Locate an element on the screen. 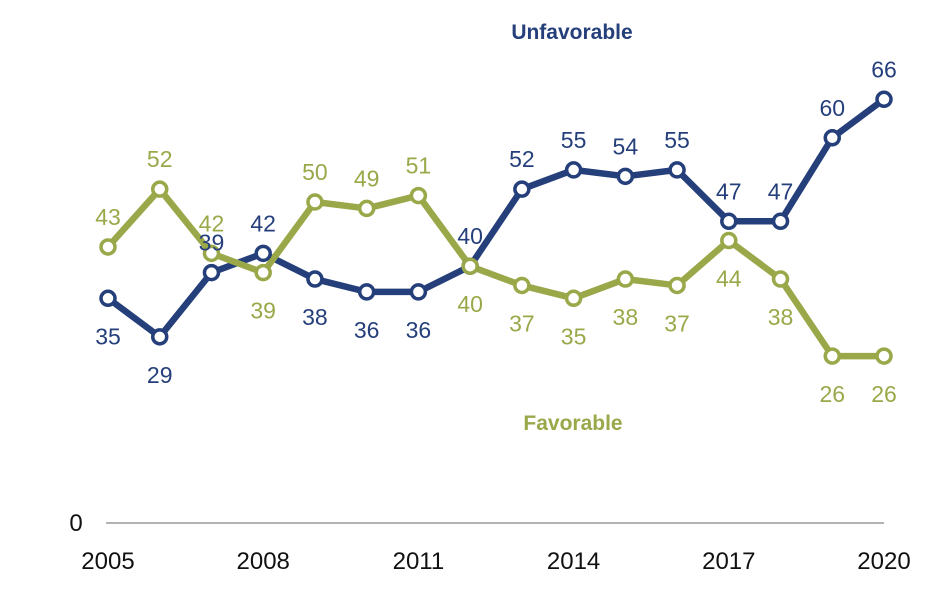  point-favorable-2013 is located at coordinates (522, 285).